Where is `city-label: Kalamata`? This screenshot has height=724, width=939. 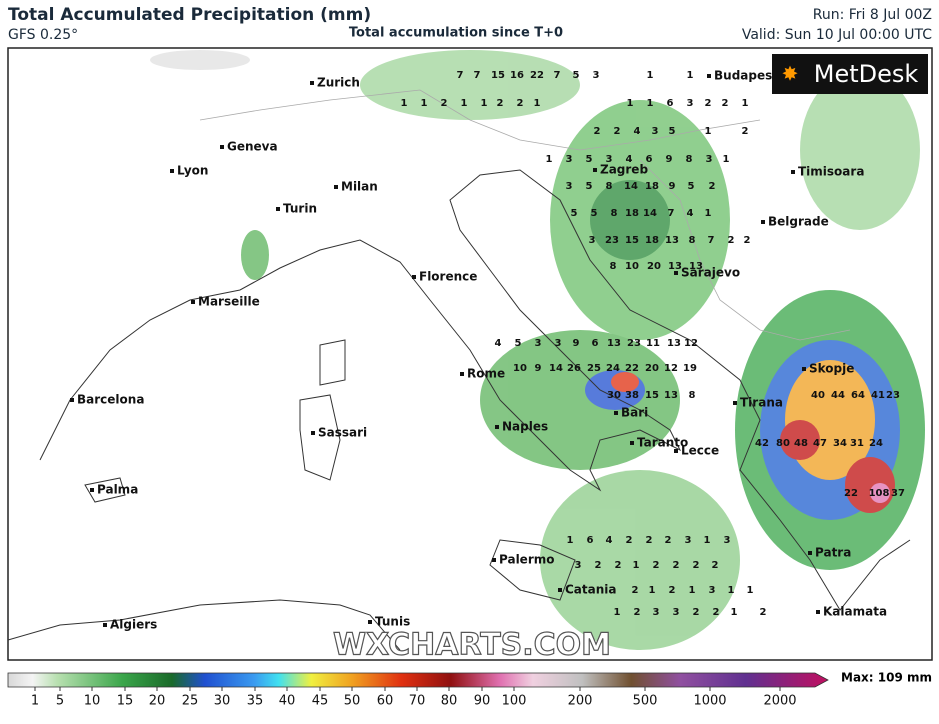 city-label: Kalamata is located at coordinates (855, 612).